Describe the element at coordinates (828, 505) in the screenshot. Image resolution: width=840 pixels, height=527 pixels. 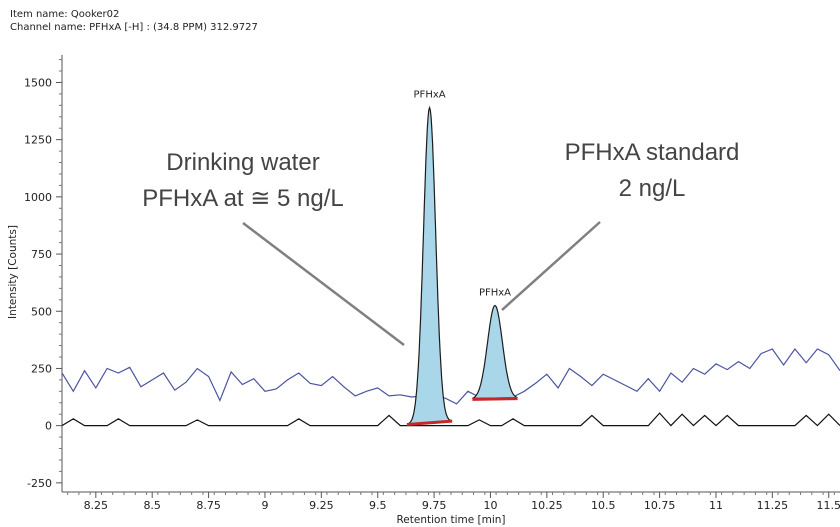
I see `x-tick-label: 11.5` at that location.